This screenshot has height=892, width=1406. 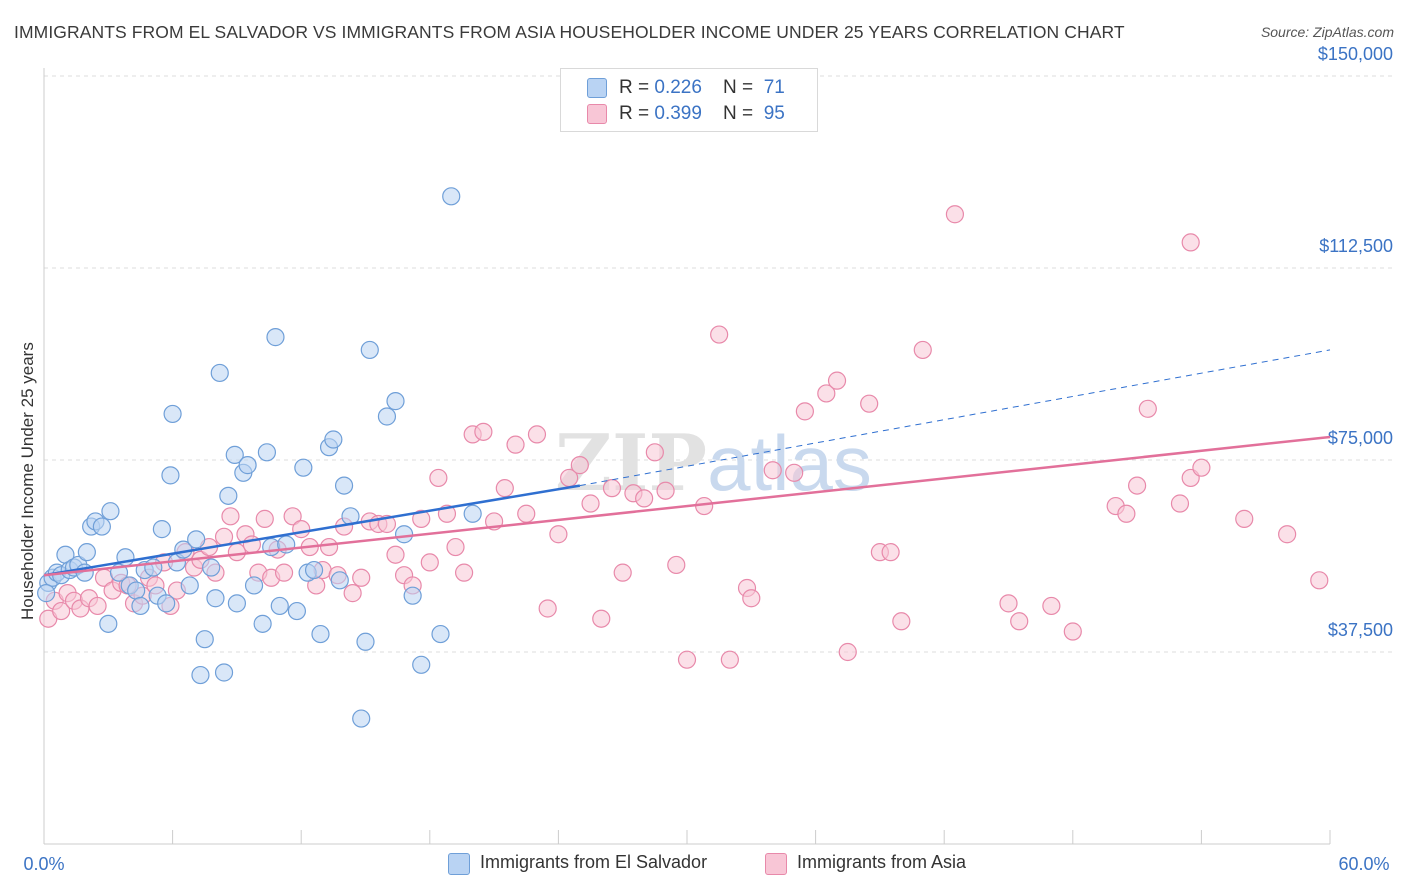 I want to click on x-tick-label: 60.0%, so click(x=1363, y=864).